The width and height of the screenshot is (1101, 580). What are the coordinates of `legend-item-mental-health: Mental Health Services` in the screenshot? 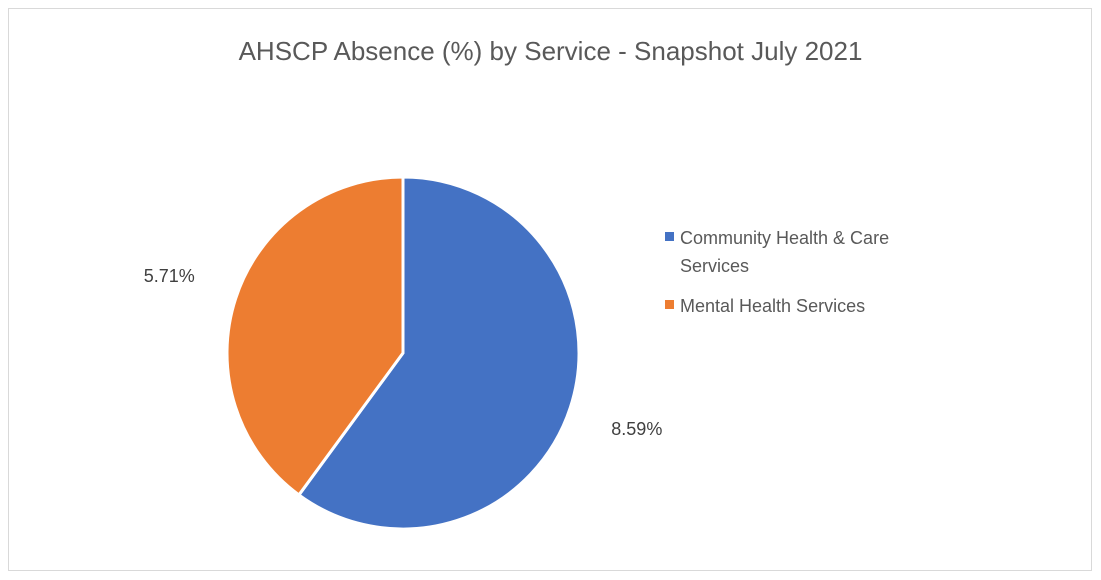 It's located at (815, 306).